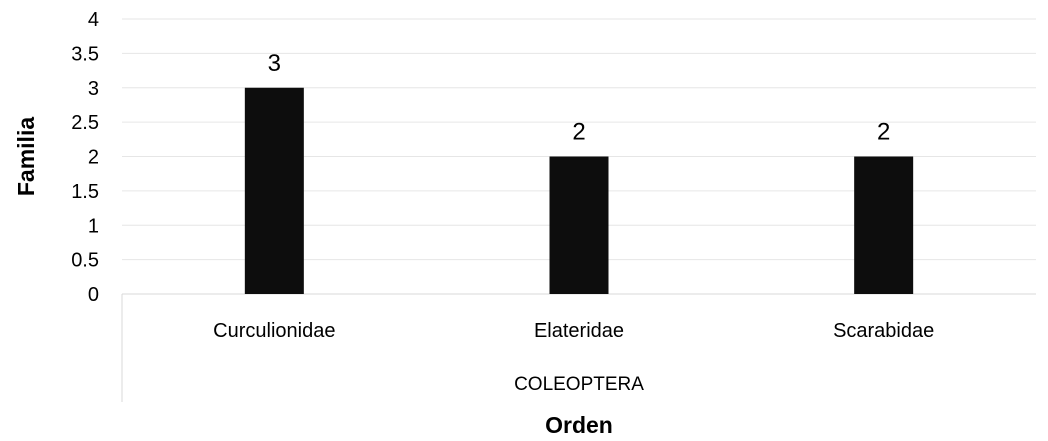 This screenshot has width=1048, height=441. What do you see at coordinates (93, 89) in the screenshot?
I see `y-tick-label: 3` at bounding box center [93, 89].